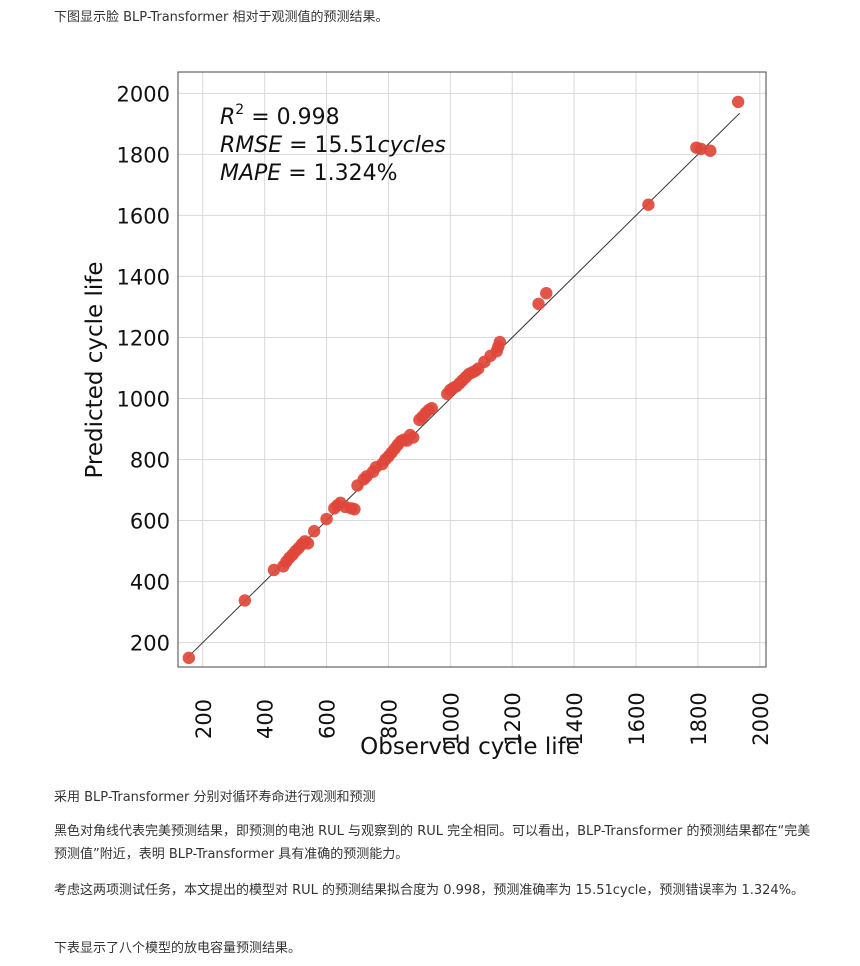 The image size is (860, 966). What do you see at coordinates (250, 173) in the screenshot?
I see `mape-symbol: MAPE` at bounding box center [250, 173].